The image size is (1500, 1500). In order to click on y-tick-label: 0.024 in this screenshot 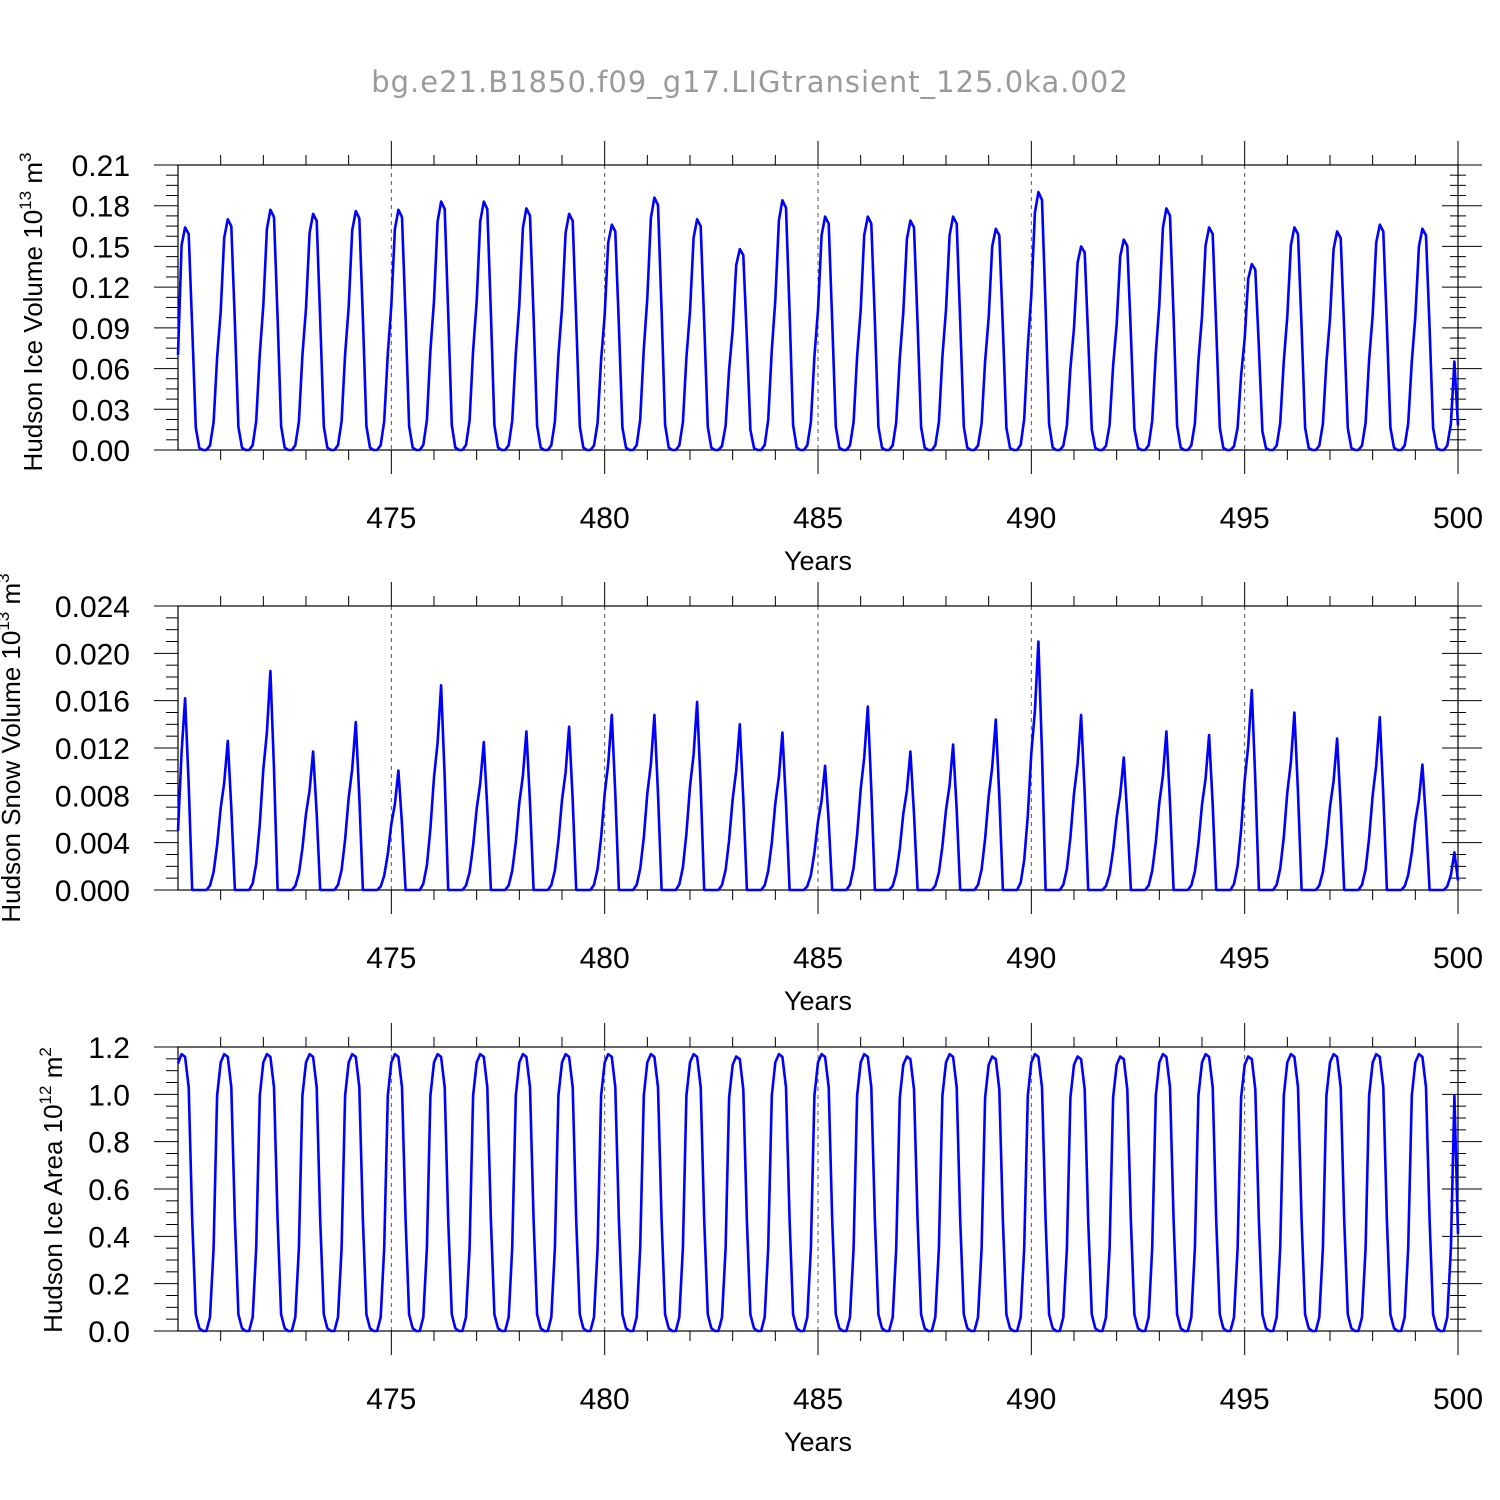, I will do `click(92, 607)`.